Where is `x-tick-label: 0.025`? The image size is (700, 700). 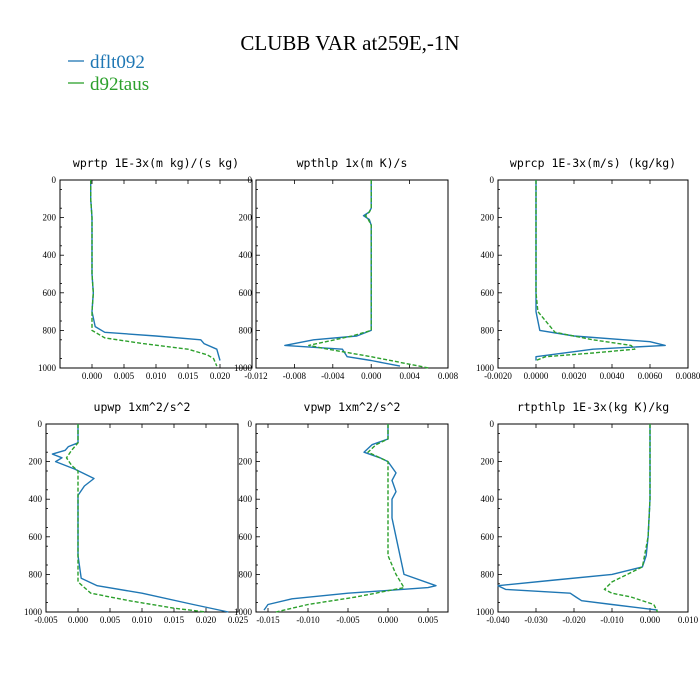
x-tick-label: 0.025 is located at coordinates (238, 620).